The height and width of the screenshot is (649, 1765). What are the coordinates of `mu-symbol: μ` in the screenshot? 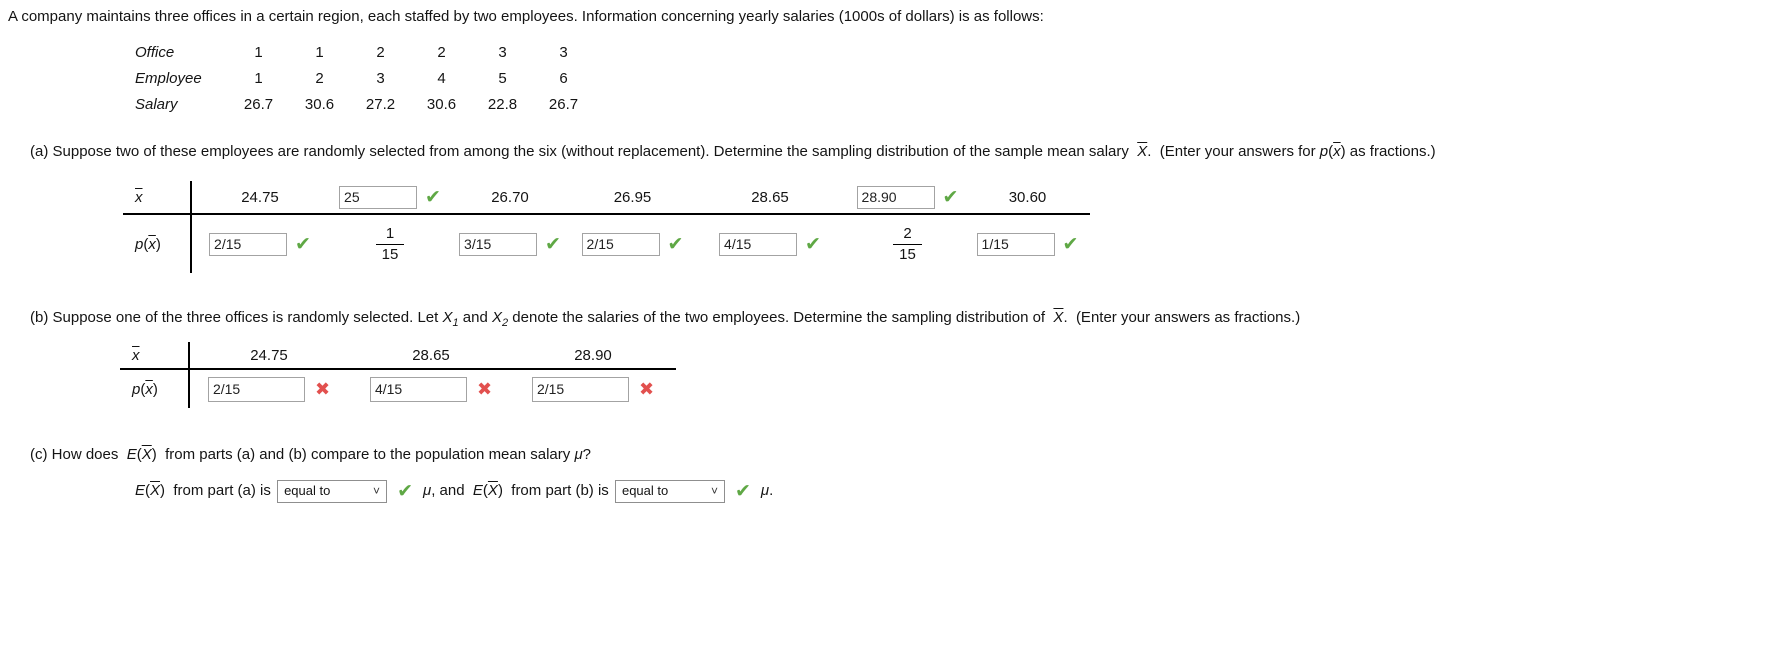 It's located at (578, 454).